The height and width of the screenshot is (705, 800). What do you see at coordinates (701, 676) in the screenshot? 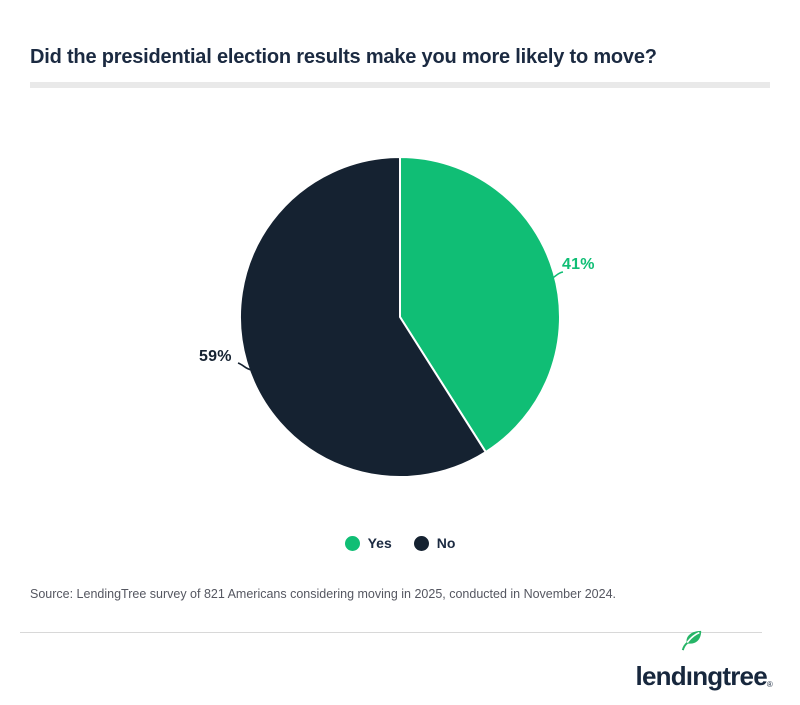
I see `wordmark-text: lendıngtree` at bounding box center [701, 676].